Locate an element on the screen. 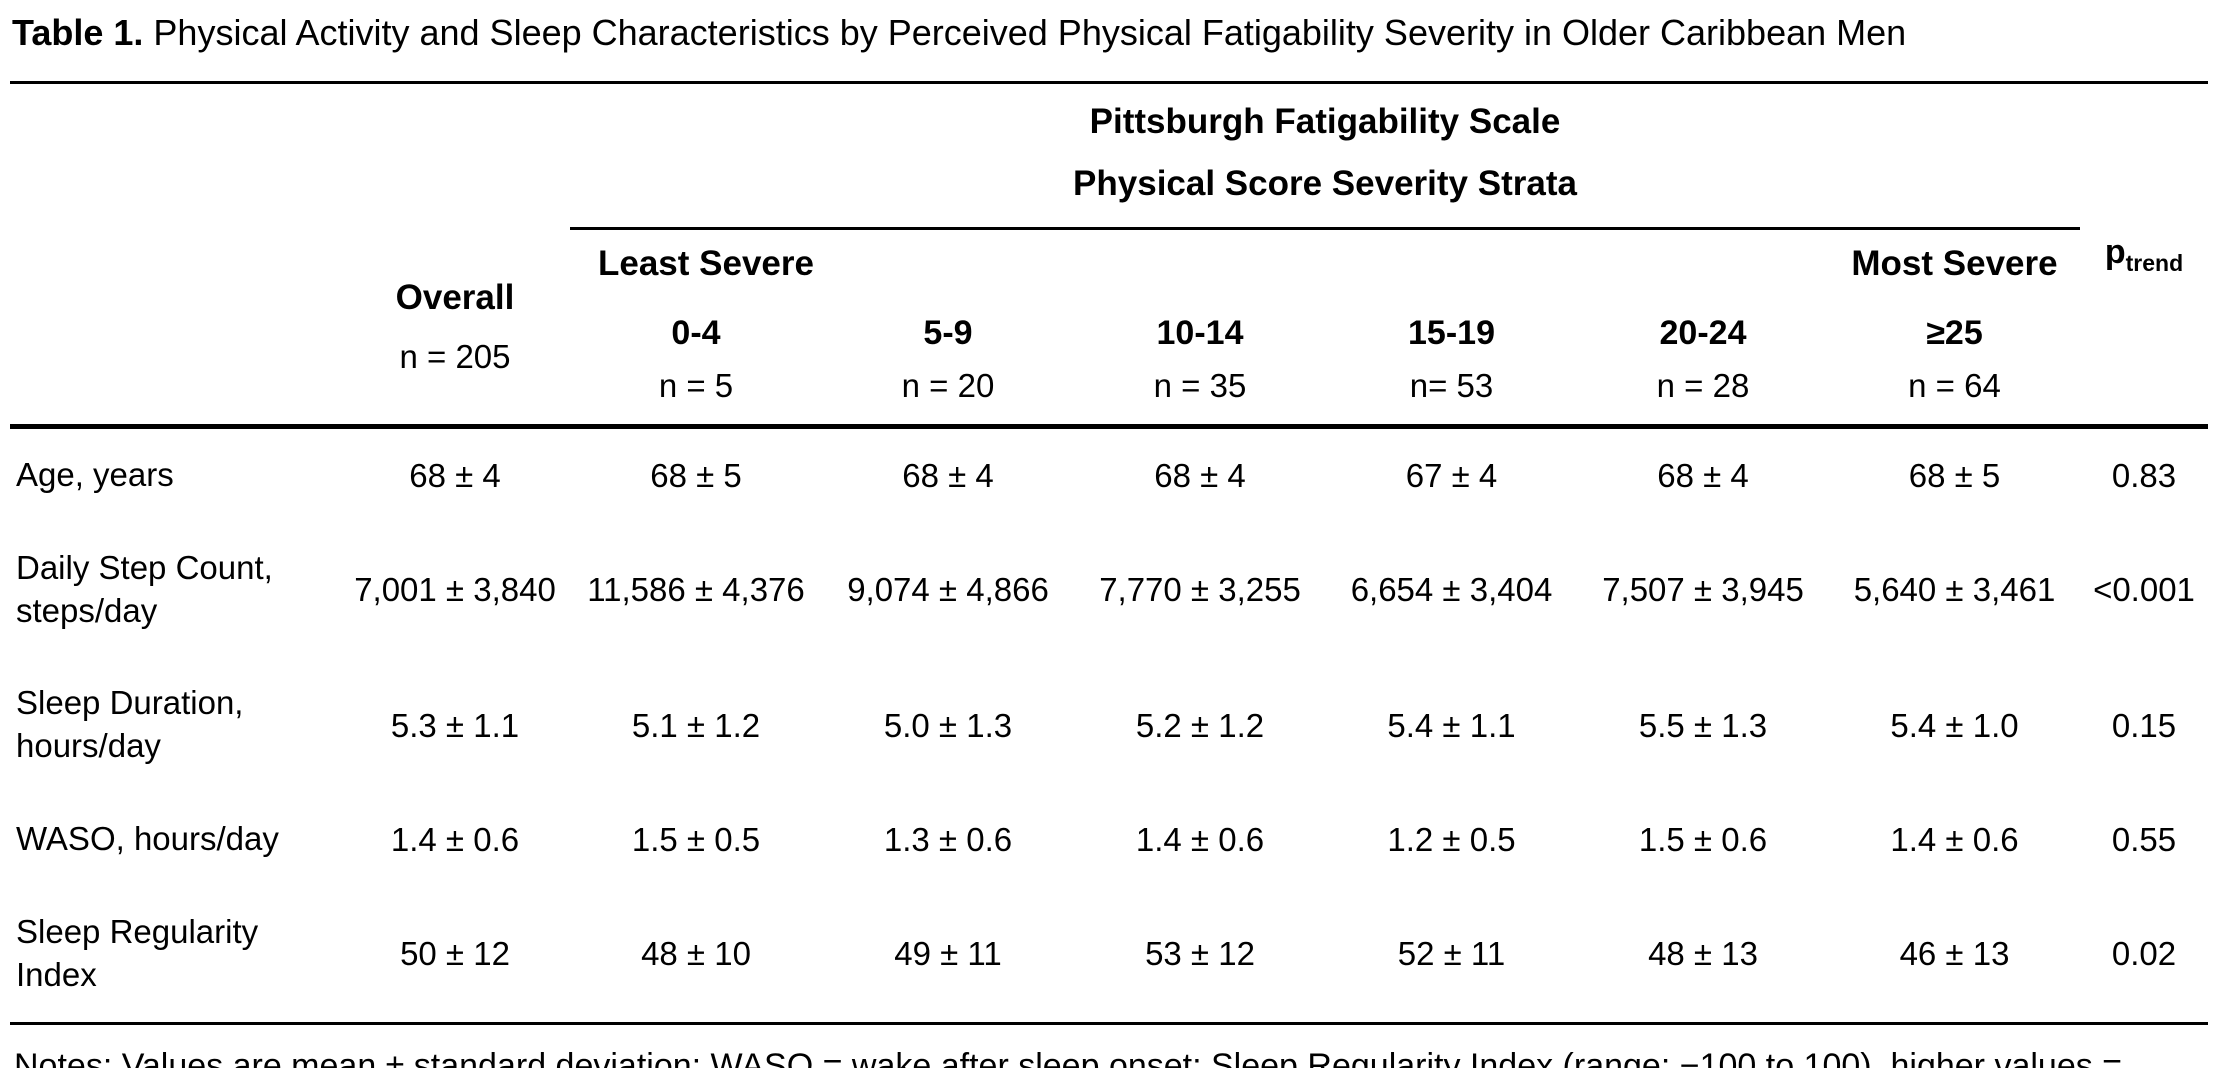 The image size is (2218, 1068). header-row-counts: n = 5 n = 20 n = 35 n= 53 n = 28 n = 64 is located at coordinates (1109, 392).